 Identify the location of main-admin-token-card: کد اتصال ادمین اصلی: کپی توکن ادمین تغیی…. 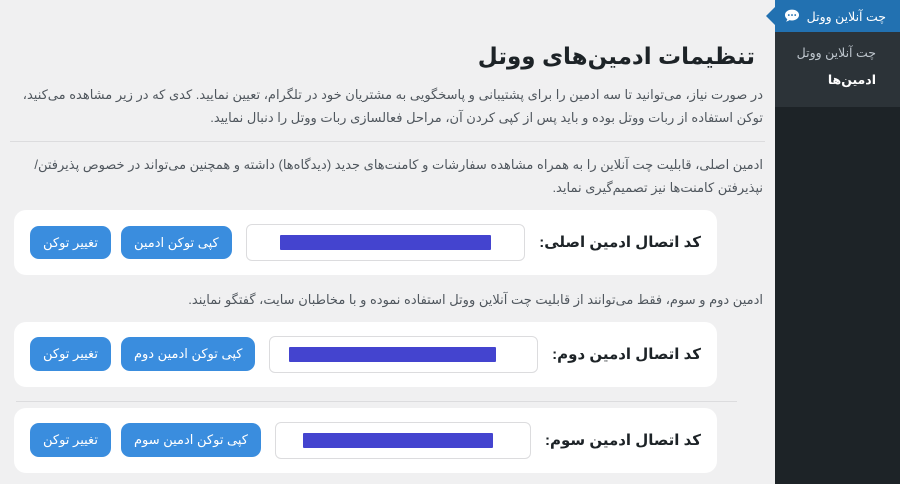
(365, 242).